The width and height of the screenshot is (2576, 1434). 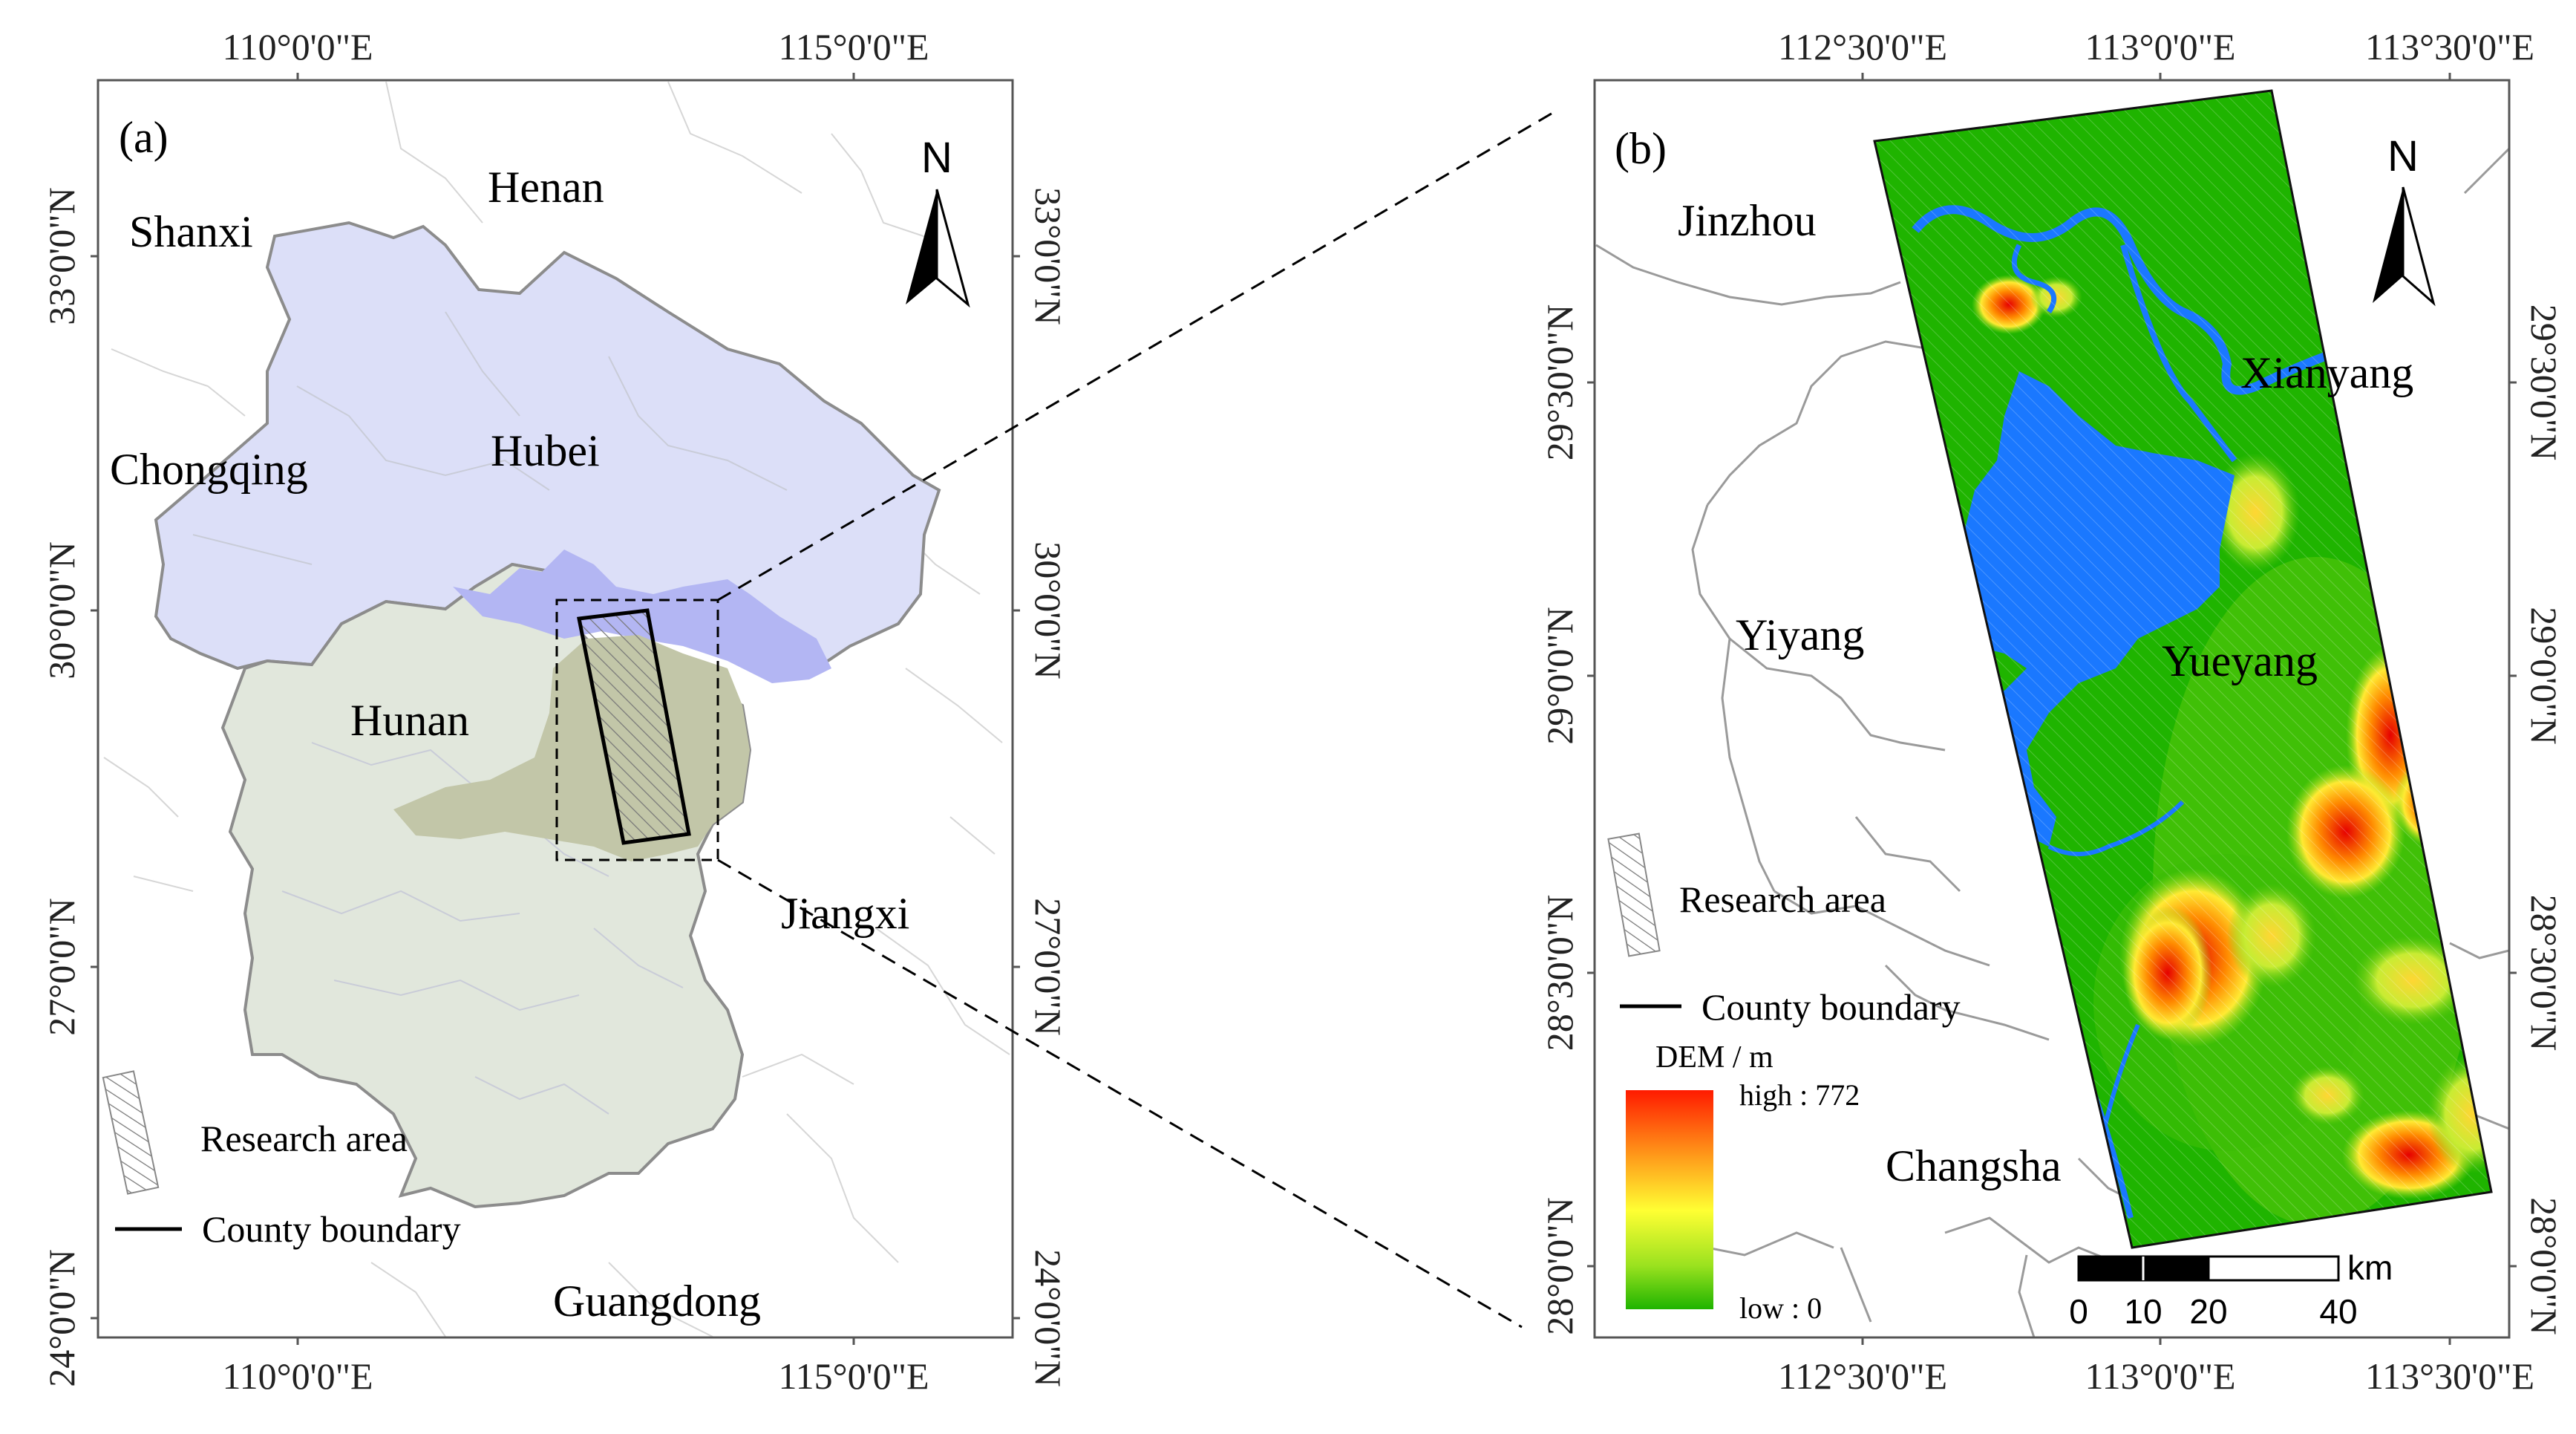 What do you see at coordinates (2404, 219) in the screenshot?
I see `b-north-arrow-icon: N` at bounding box center [2404, 219].